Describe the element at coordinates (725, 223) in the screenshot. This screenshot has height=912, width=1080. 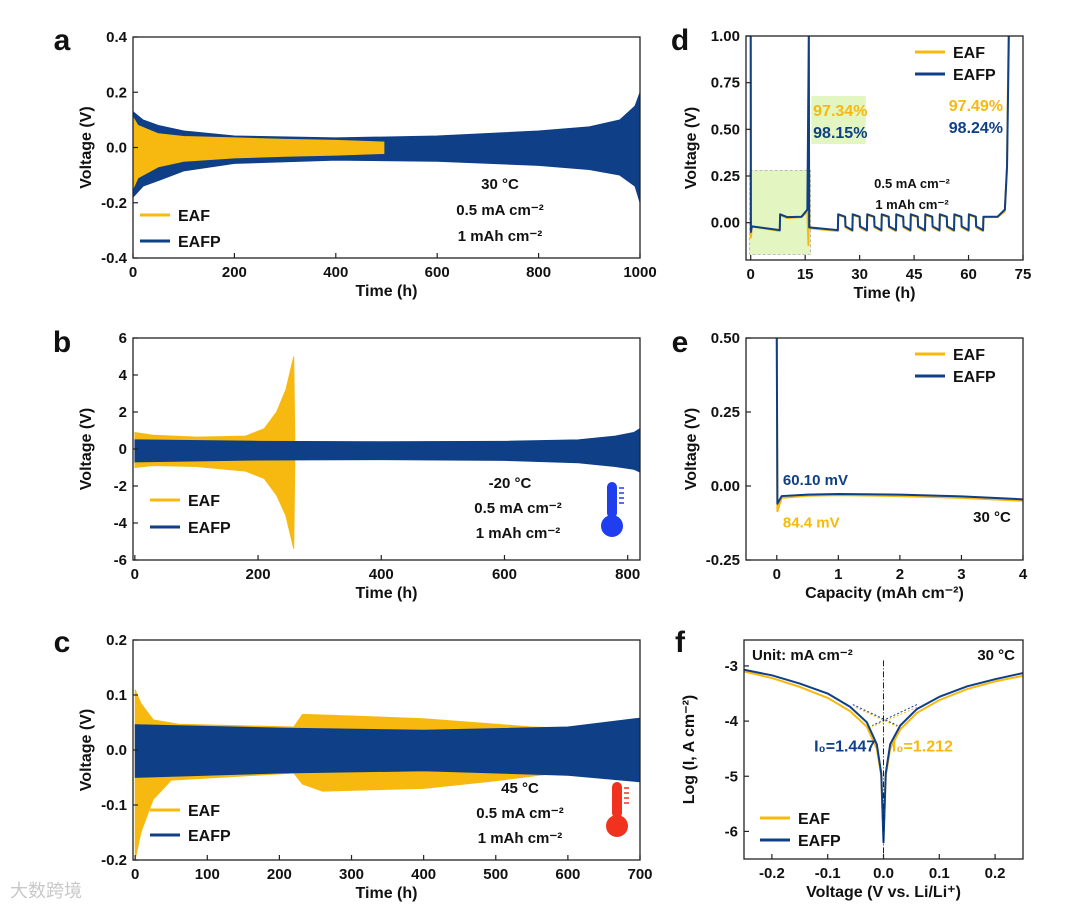
I see `y-tick-label: 0.00` at that location.